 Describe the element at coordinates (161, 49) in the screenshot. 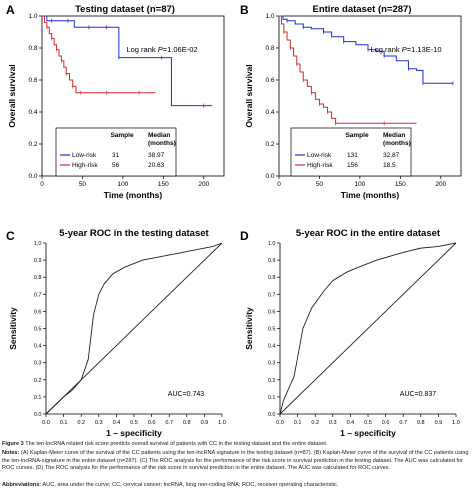

I see `log-rank-annotation: Log rank P=1.06E-02` at that location.